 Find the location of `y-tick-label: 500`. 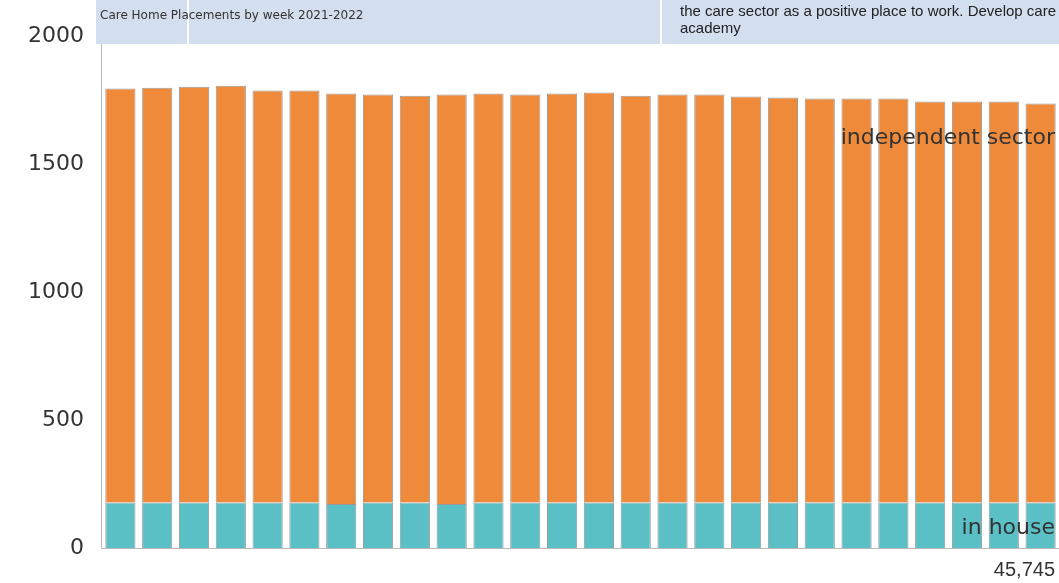

y-tick-label: 500 is located at coordinates (62, 418).